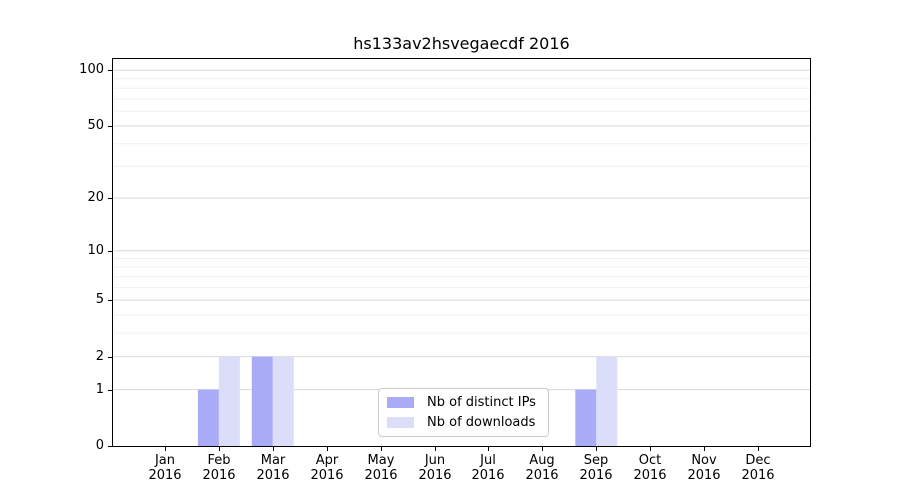 The width and height of the screenshot is (900, 500). What do you see at coordinates (488, 460) in the screenshot?
I see `x-tick-month: Jul` at bounding box center [488, 460].